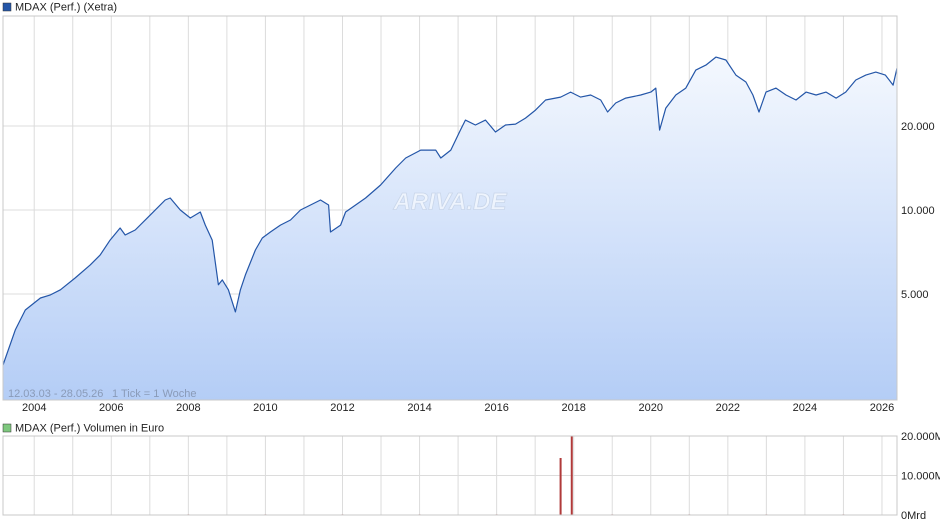 This screenshot has height=526, width=940. What do you see at coordinates (419, 408) in the screenshot?
I see `x-tick-label: 2014` at bounding box center [419, 408].